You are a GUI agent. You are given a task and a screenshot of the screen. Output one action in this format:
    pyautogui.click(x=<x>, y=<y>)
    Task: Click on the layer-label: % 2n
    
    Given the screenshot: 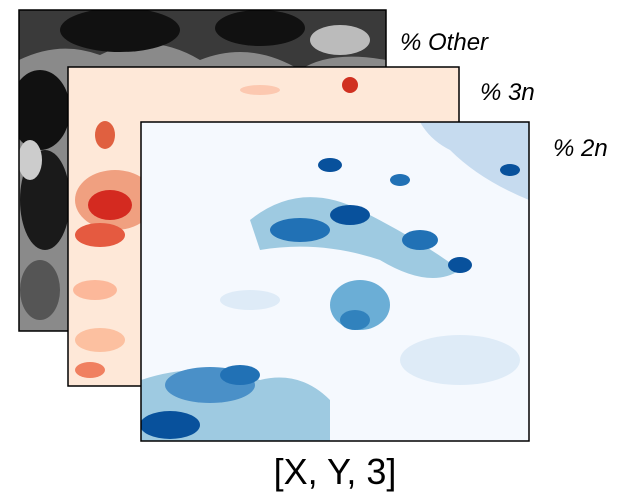 What is the action you would take?
    pyautogui.click(x=580, y=148)
    